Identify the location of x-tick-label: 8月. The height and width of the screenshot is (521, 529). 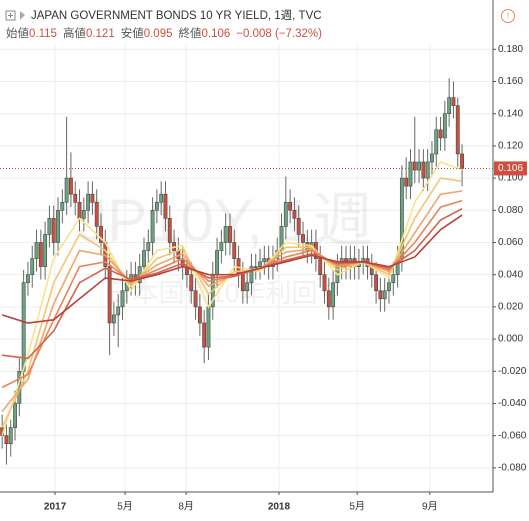
(186, 507).